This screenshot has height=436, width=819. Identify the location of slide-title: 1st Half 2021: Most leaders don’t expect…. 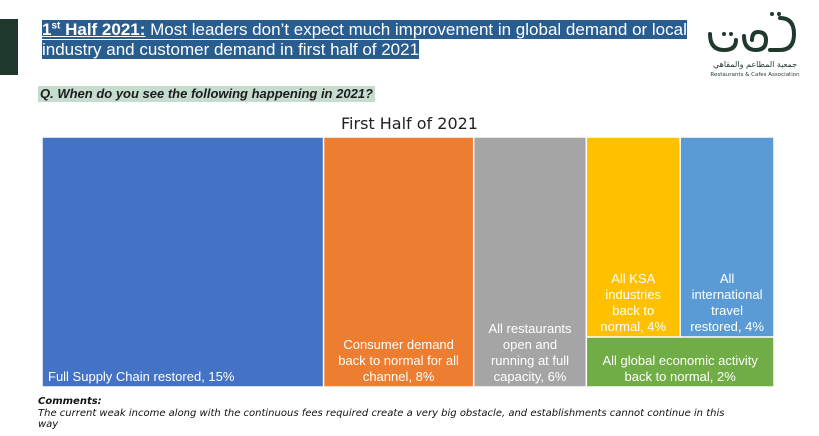
(372, 40).